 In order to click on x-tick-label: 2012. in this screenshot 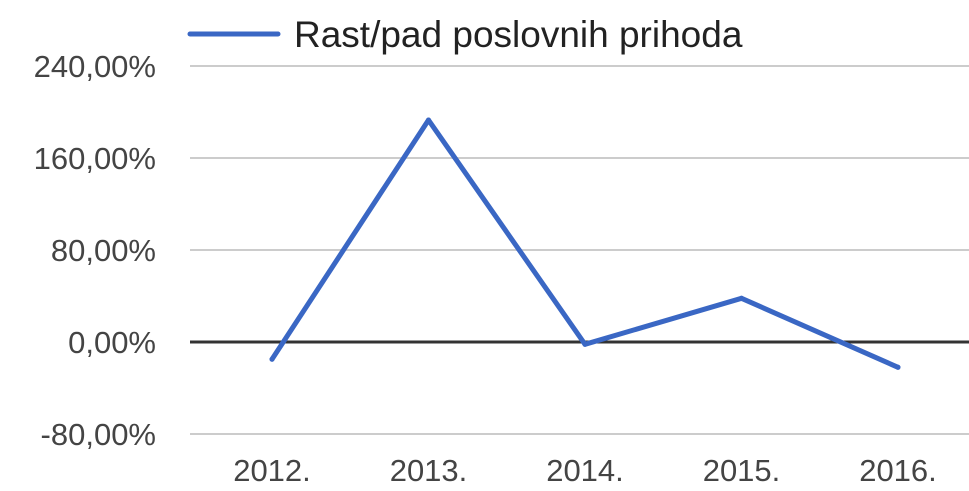, I will do `click(272, 470)`.